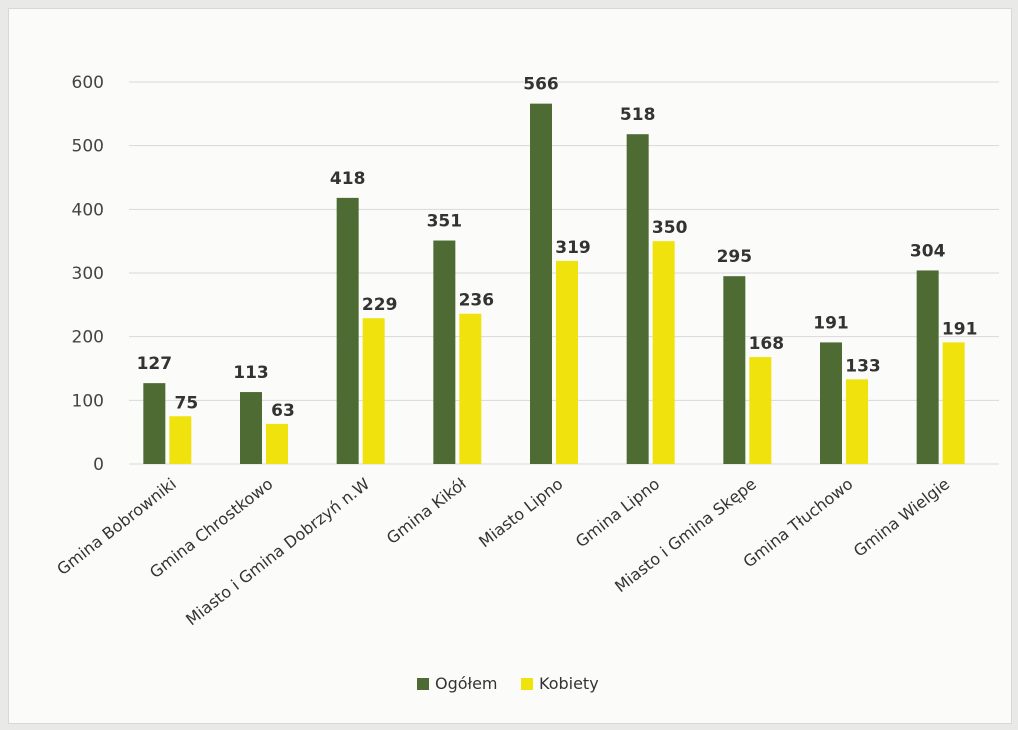  I want to click on y-tick-label: 600, so click(88, 83).